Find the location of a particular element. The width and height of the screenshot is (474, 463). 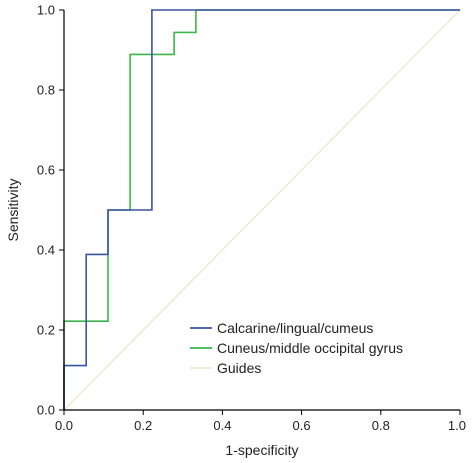

x-tick-label: 0.8 is located at coordinates (381, 425).